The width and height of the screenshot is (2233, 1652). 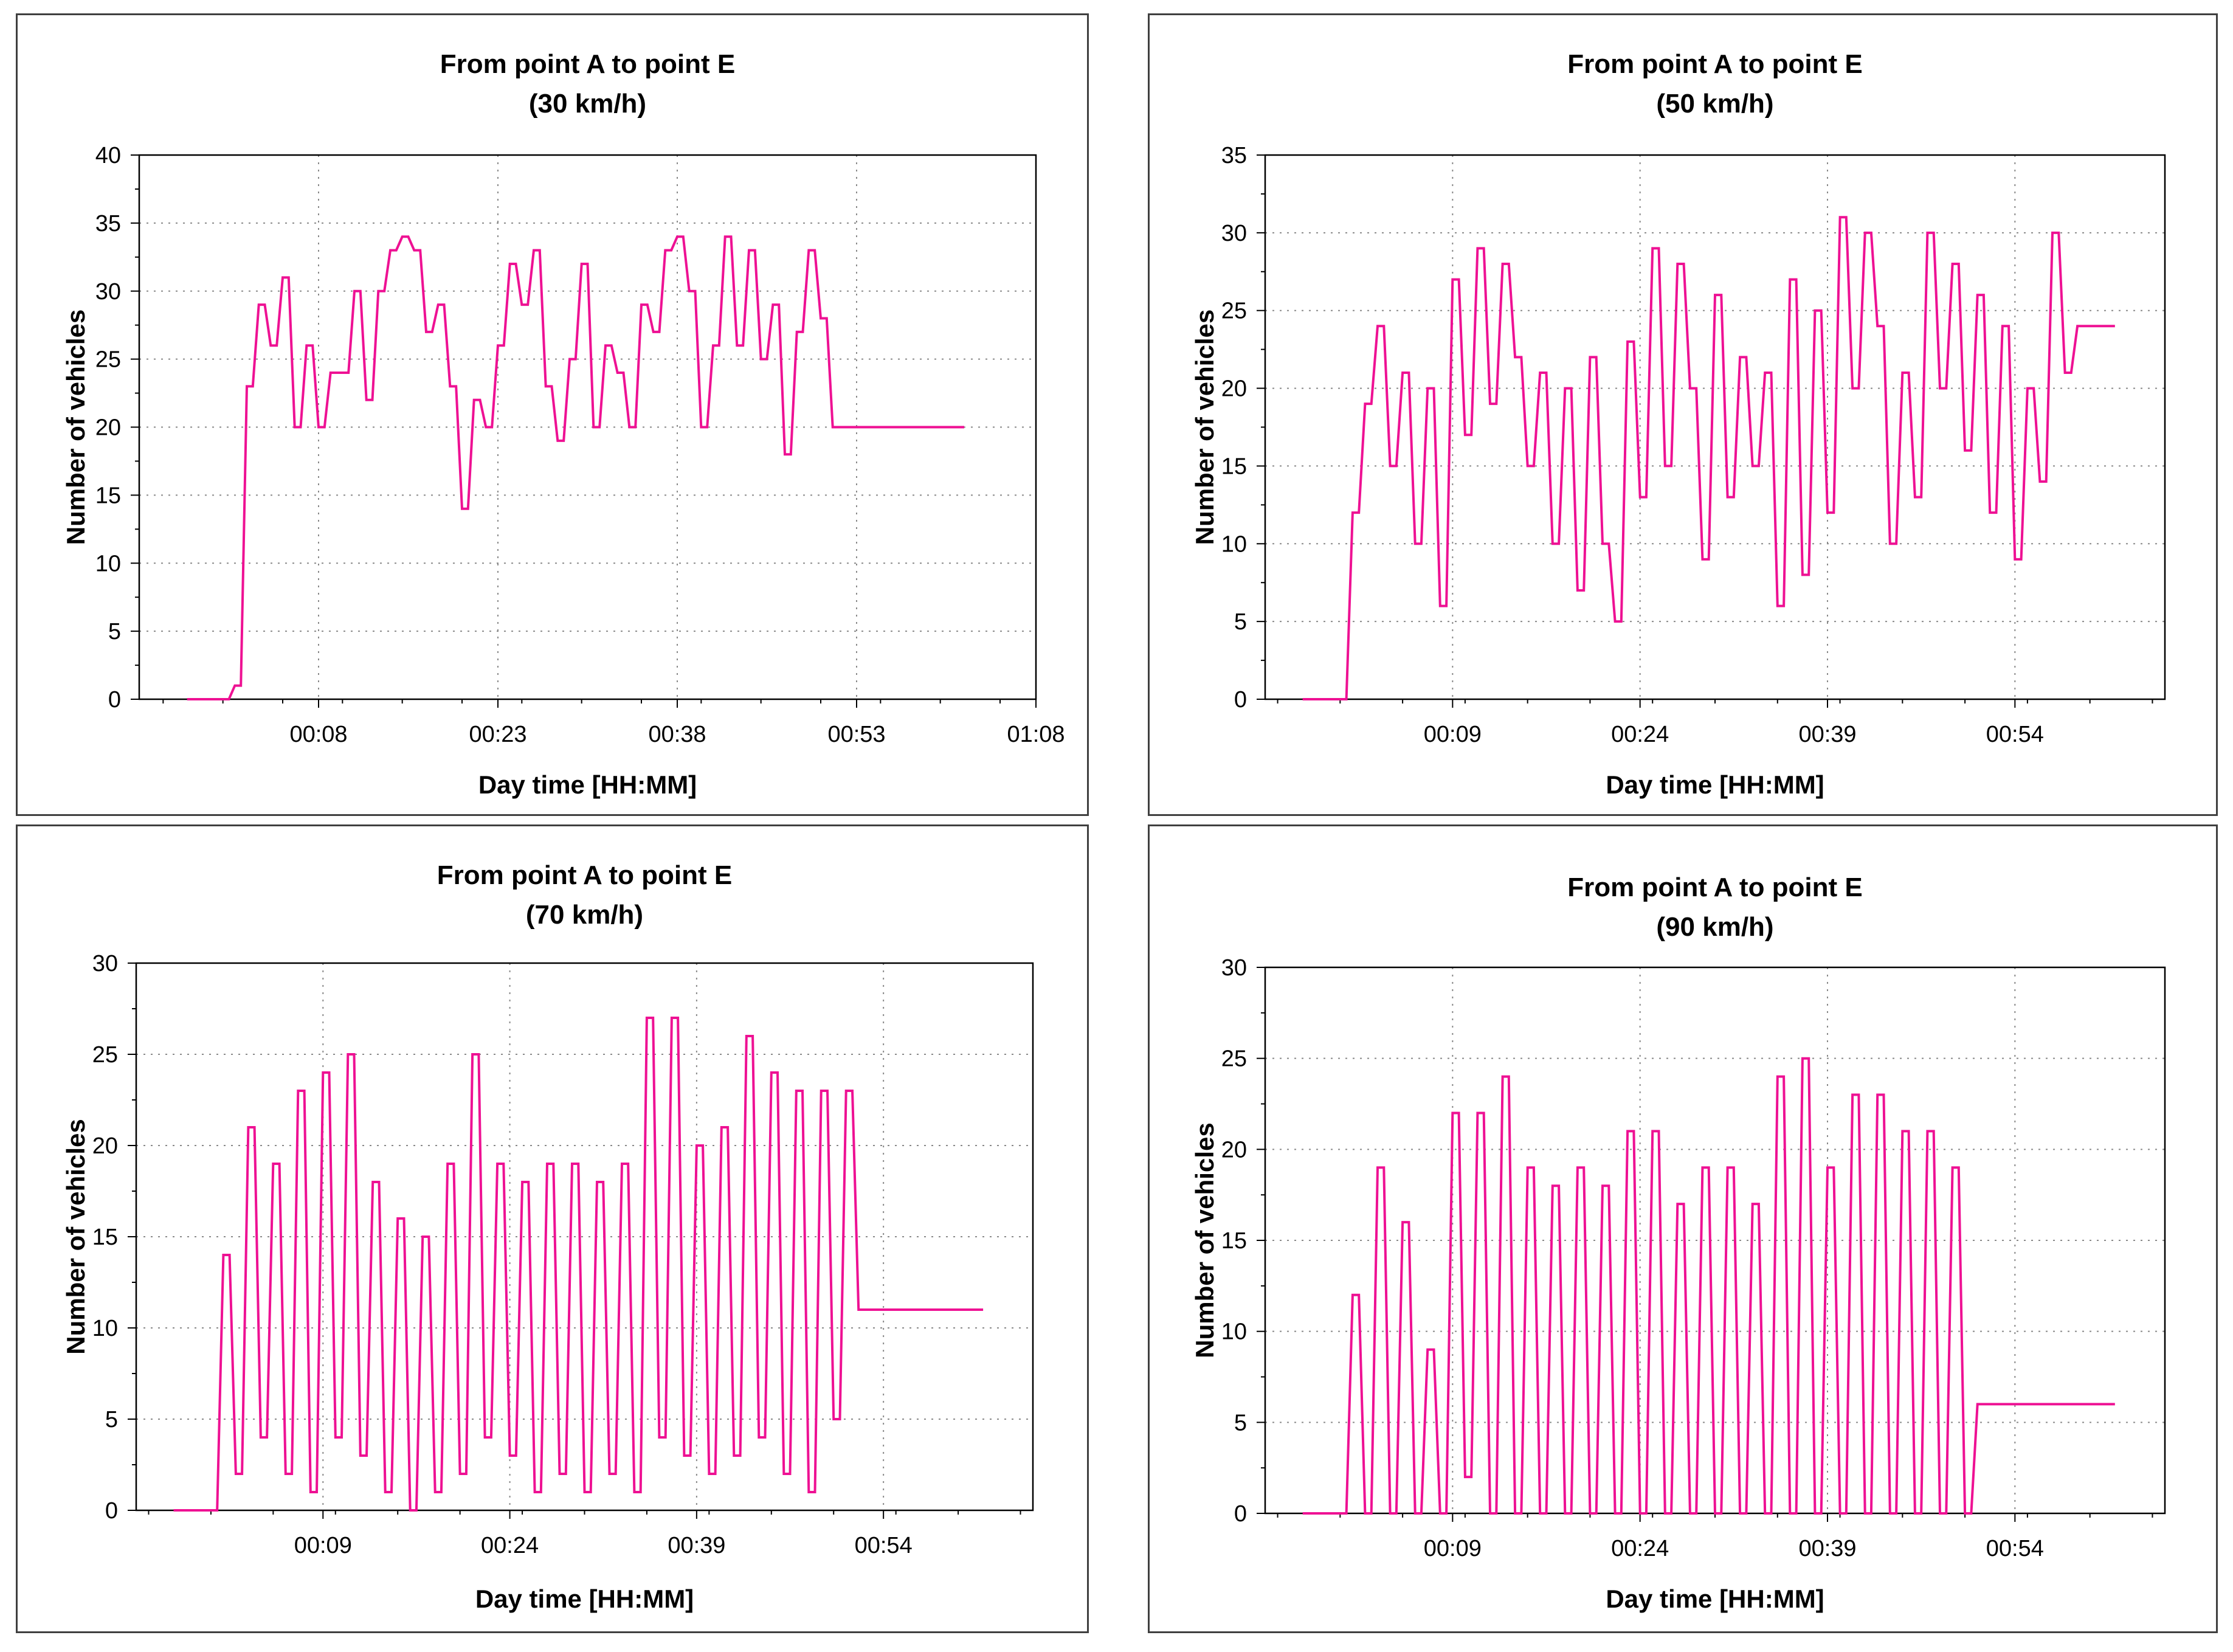 I want to click on plot-frame, so click(x=1715, y=1240).